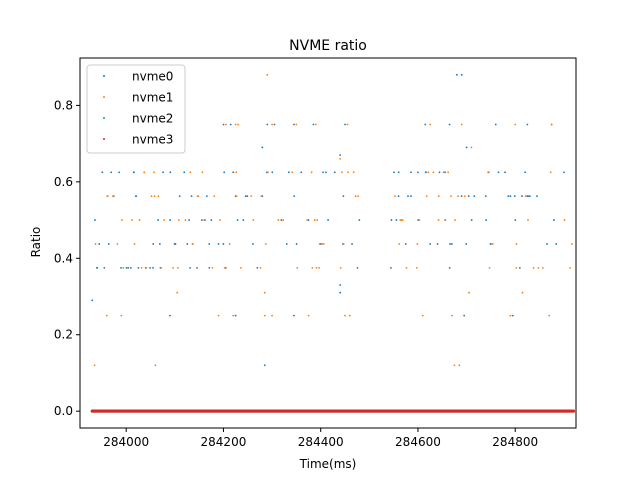 This screenshot has width=640, height=484. Describe the element at coordinates (152, 140) in the screenshot. I see `legend-label-nvme3: nvme3` at that location.